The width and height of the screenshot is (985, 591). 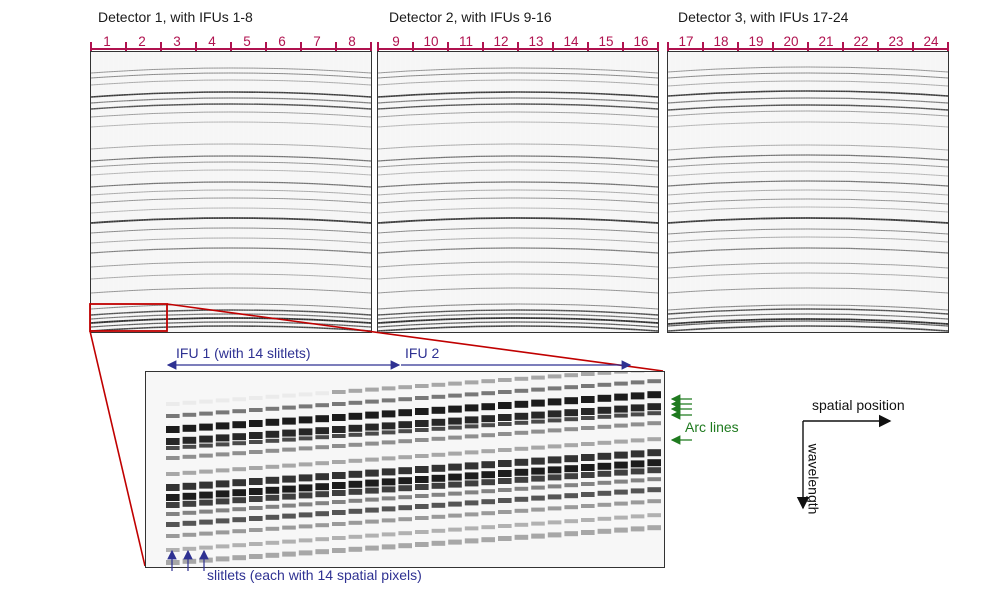 I want to click on detector-1-title: Detector 1, with IFUs 1-8, so click(x=175, y=17).